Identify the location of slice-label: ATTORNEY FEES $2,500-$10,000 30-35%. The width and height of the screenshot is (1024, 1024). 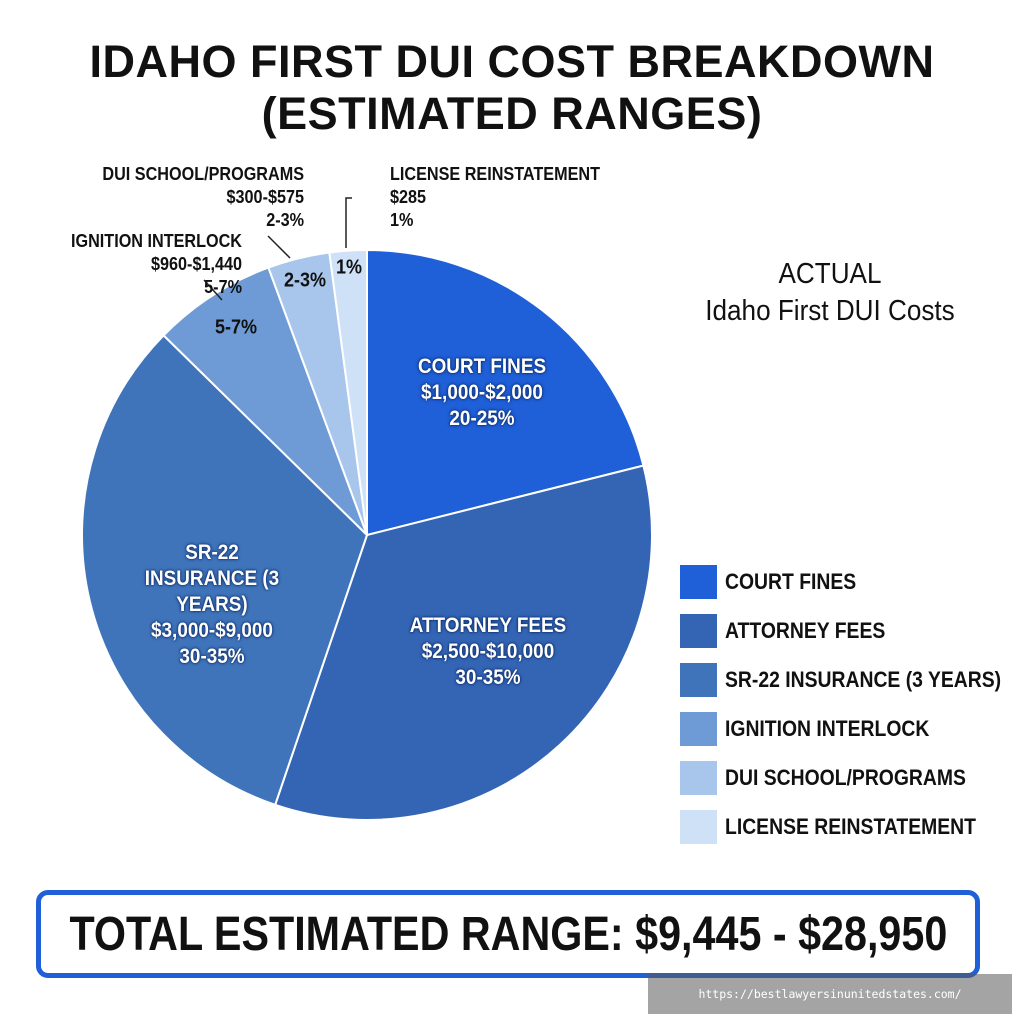
(488, 652).